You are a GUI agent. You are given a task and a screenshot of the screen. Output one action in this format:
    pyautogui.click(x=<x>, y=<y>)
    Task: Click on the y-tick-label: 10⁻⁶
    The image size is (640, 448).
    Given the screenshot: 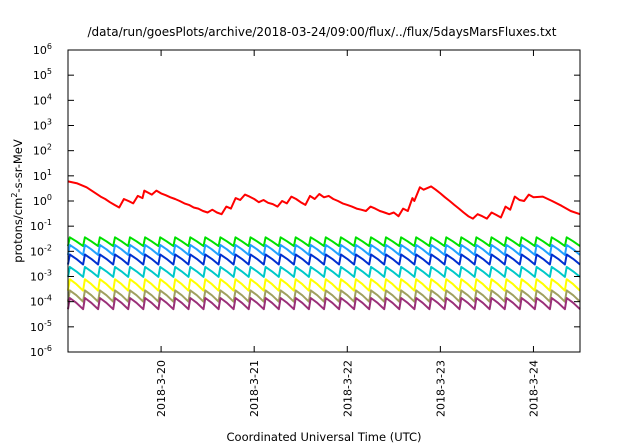 What is the action you would take?
    pyautogui.click(x=41, y=351)
    